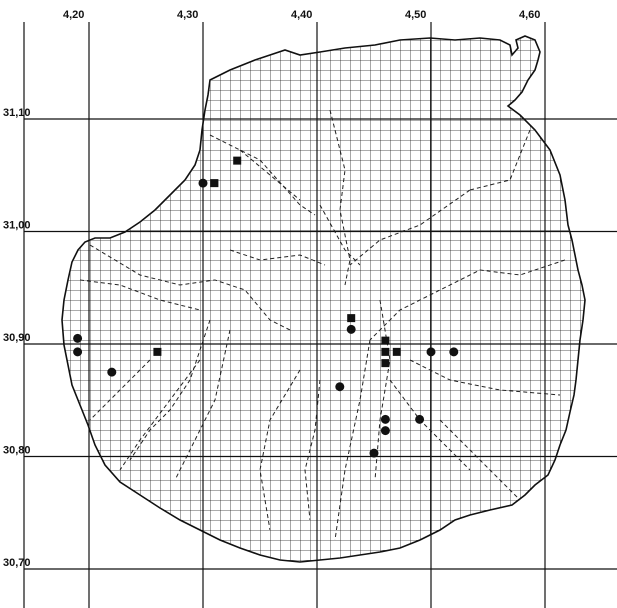 This screenshot has height=608, width=617. Describe the element at coordinates (187, 15) in the screenshot. I see `x-label: 4,30` at that location.